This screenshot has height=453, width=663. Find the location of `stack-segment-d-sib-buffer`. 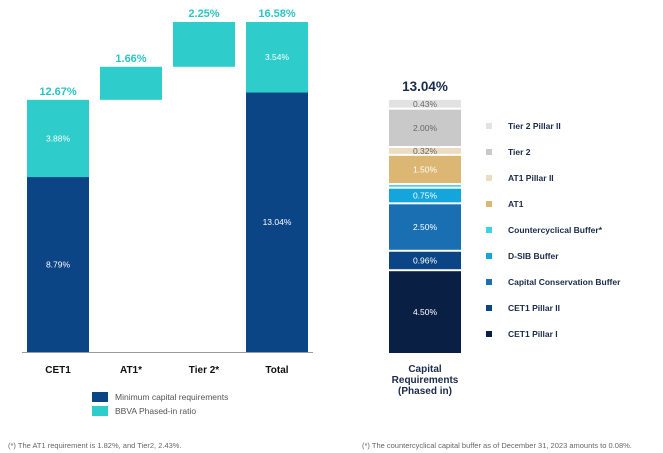

stack-segment-d-sib-buffer is located at coordinates (425, 195).